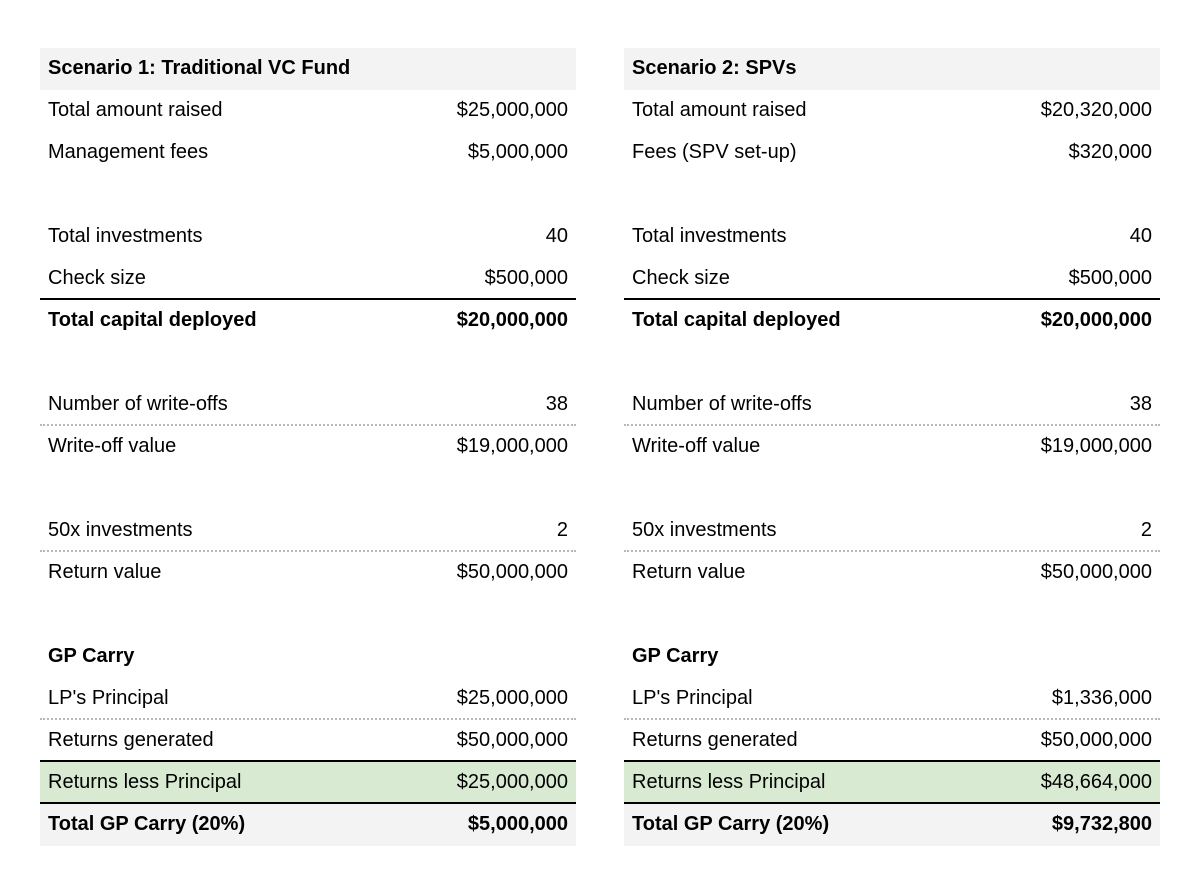 Image resolution: width=1204 pixels, height=896 pixels. I want to click on total-raised-row: Total amount raised $20,320,000, so click(892, 111).